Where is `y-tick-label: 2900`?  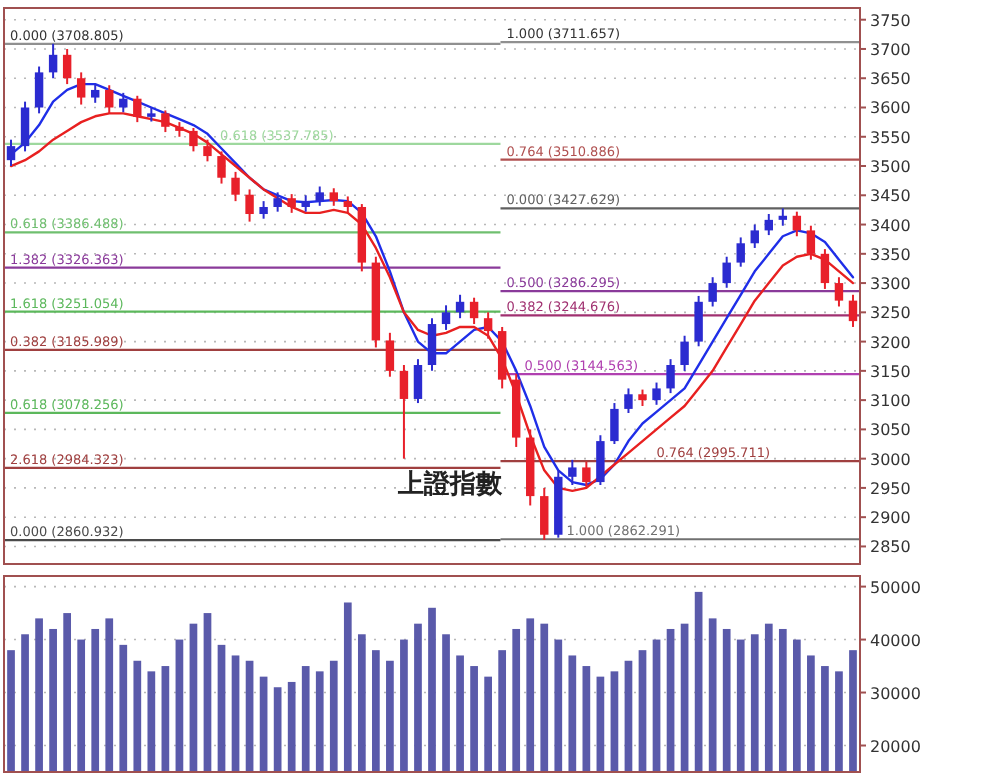 y-tick-label: 2900 is located at coordinates (890, 518).